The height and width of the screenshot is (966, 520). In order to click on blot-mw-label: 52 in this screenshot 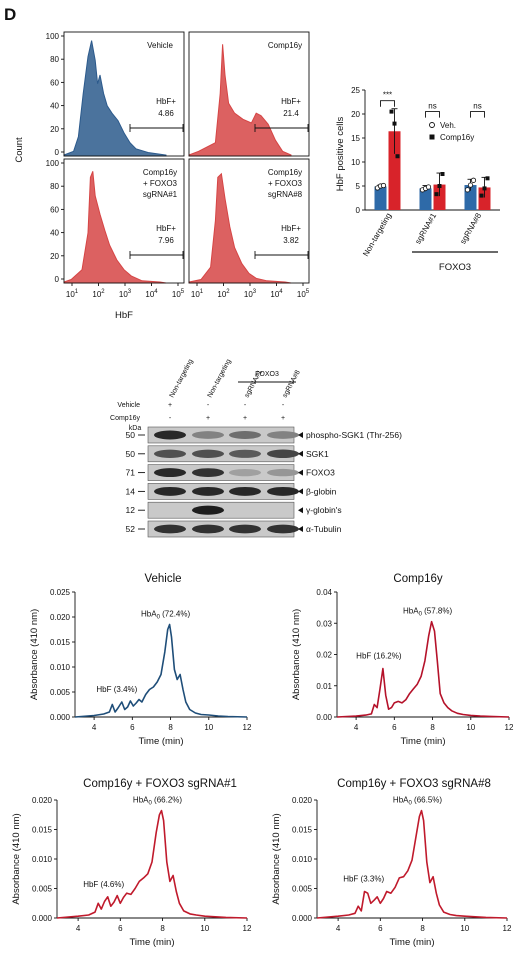, I will do `click(131, 529)`.